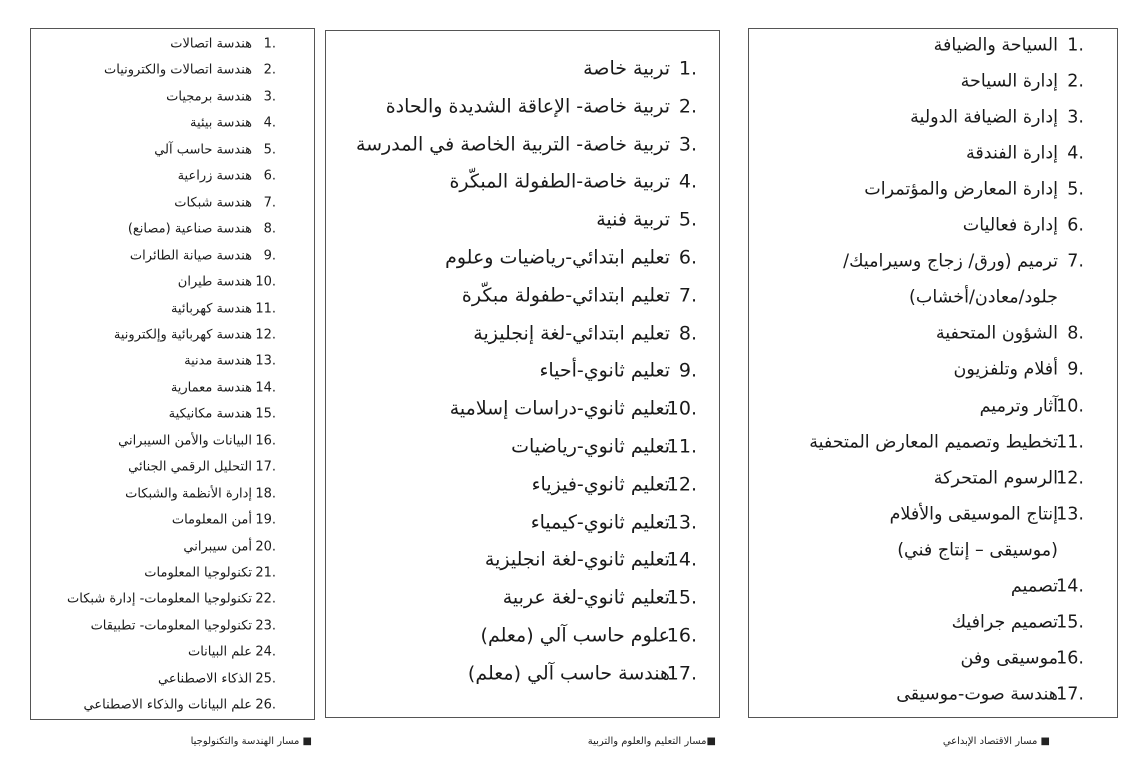  What do you see at coordinates (933, 441) in the screenshot?
I see `list-item-text: تخطيط وتصميم المعارض المتحفية` at bounding box center [933, 441].